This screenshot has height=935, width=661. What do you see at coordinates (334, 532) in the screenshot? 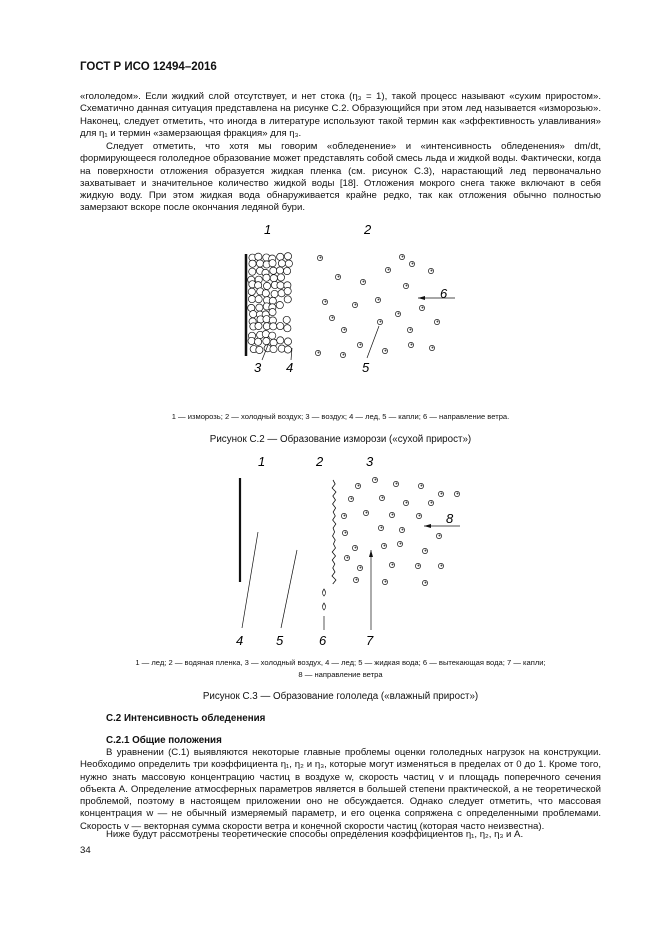
I see `water-film` at bounding box center [334, 532].